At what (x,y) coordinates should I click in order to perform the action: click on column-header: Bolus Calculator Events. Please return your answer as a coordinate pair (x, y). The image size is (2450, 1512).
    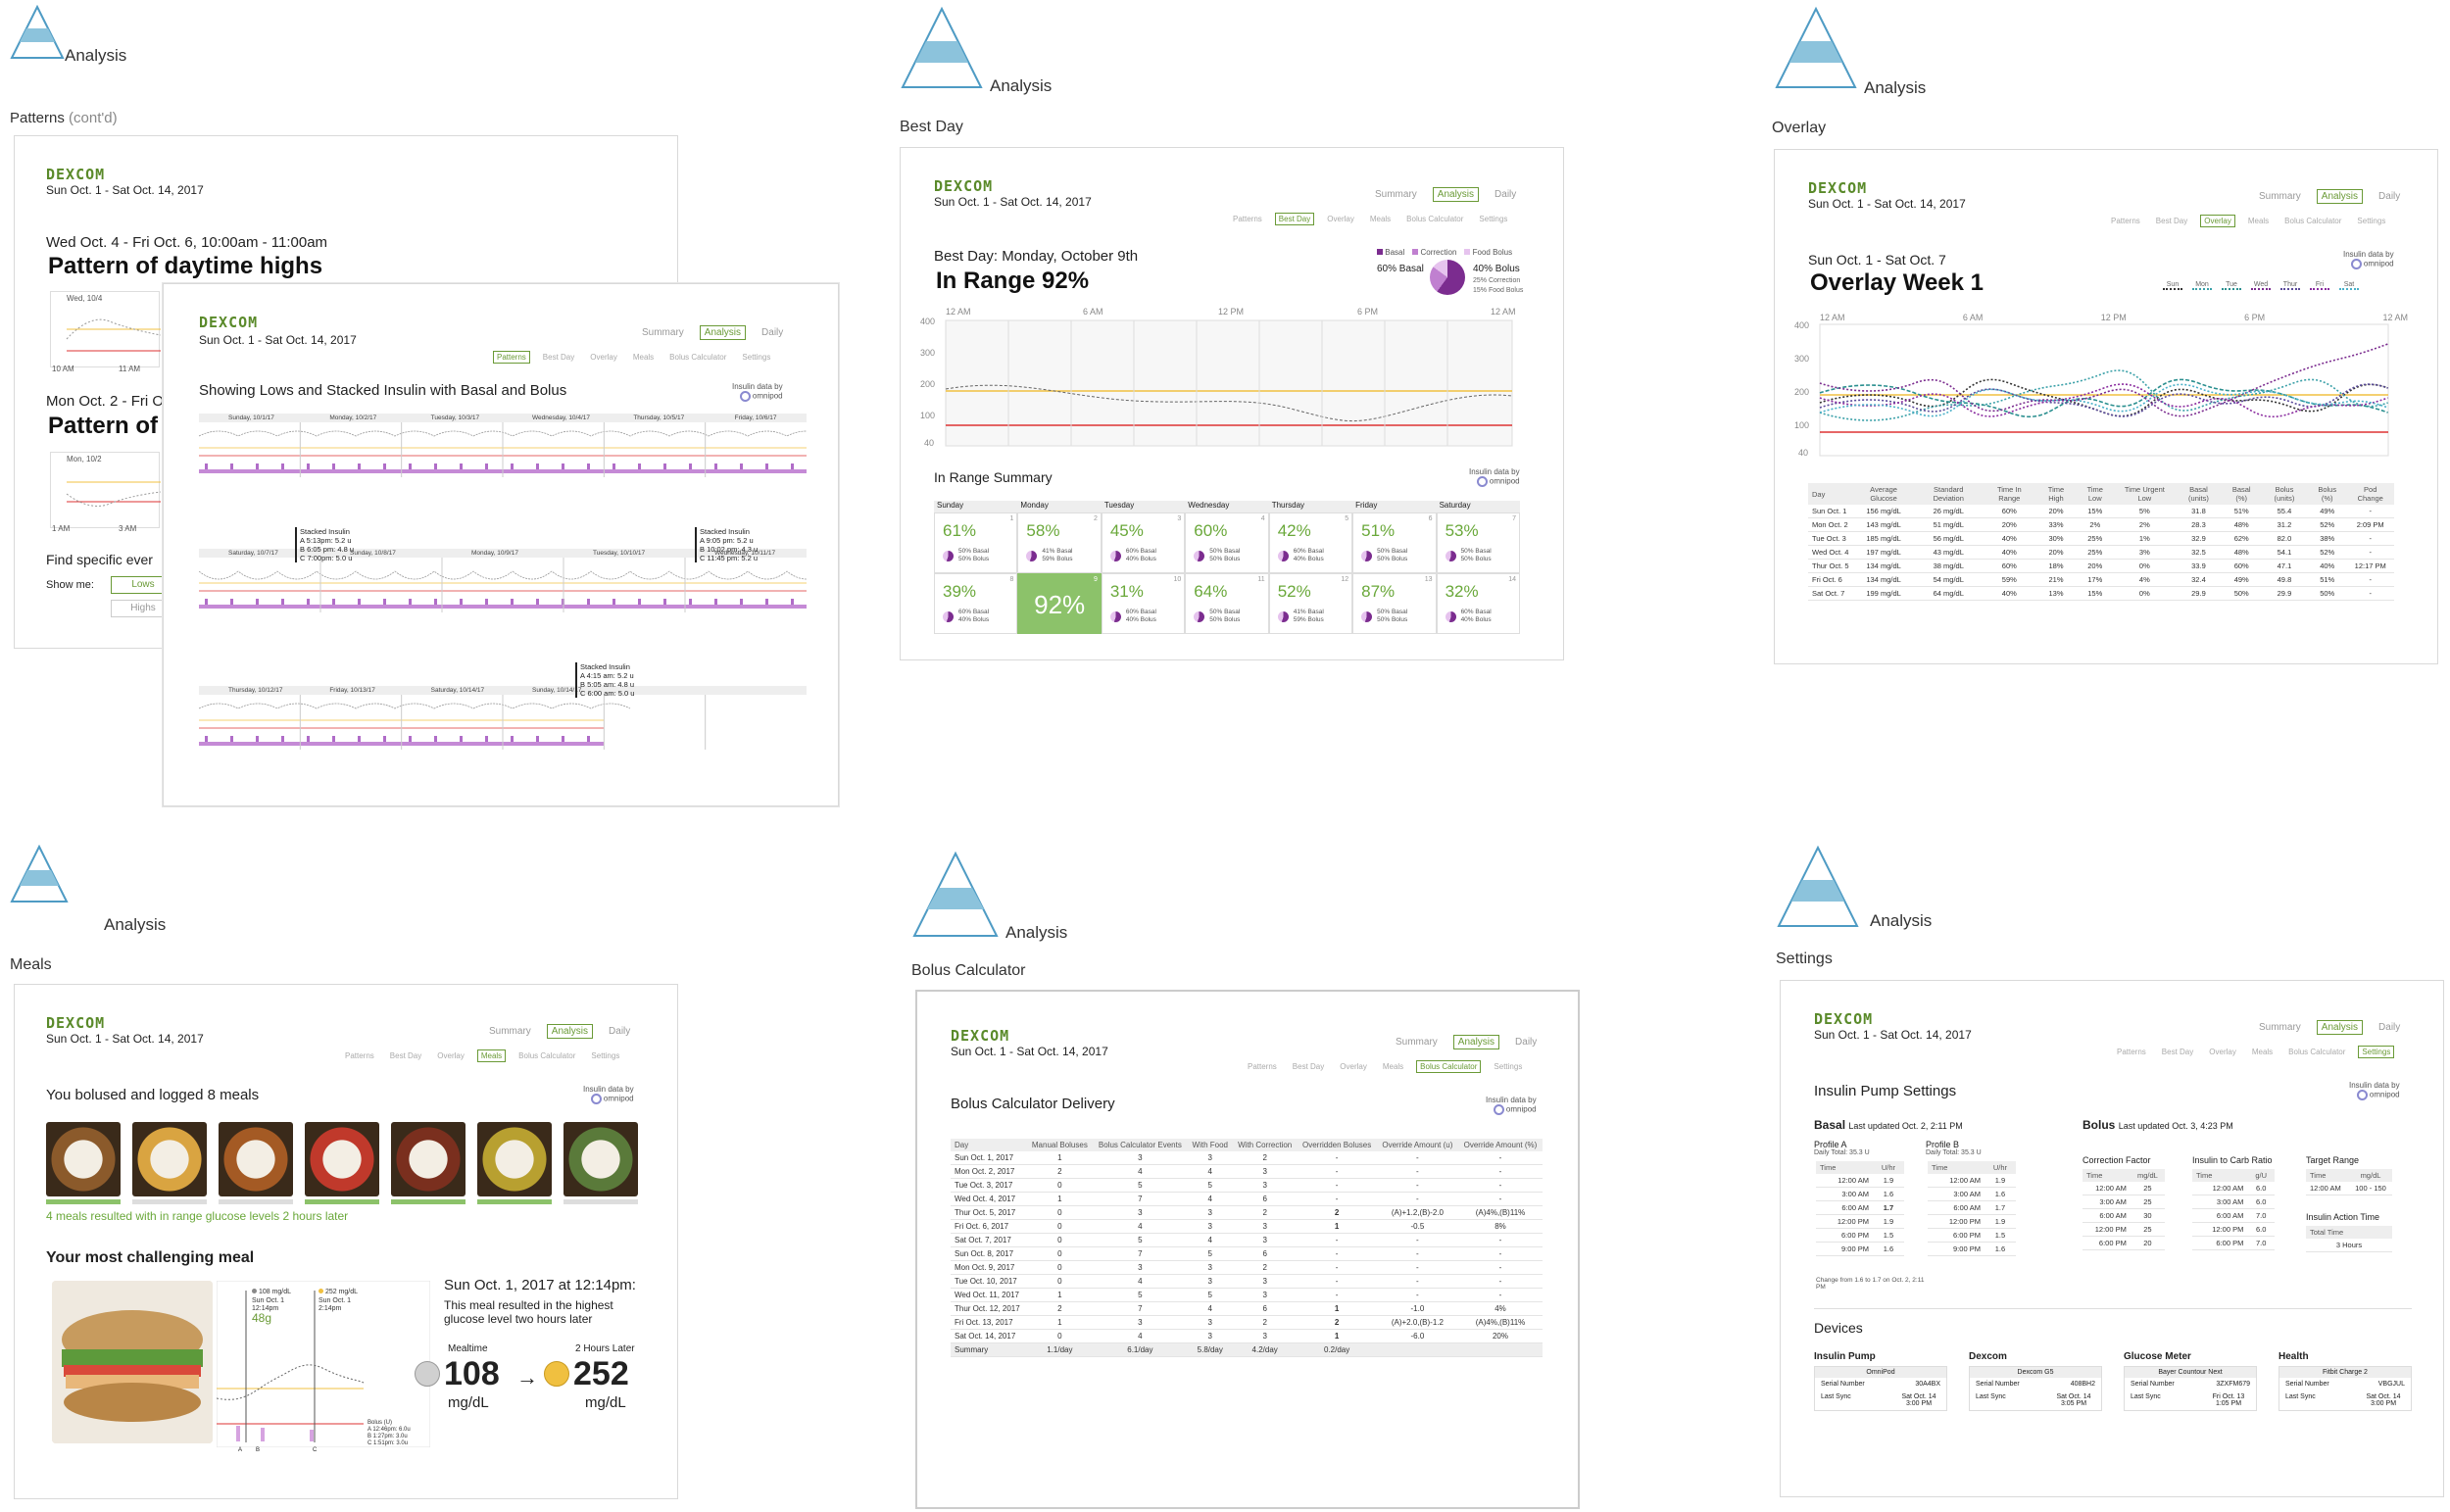
    Looking at the image, I should click on (1140, 1145).